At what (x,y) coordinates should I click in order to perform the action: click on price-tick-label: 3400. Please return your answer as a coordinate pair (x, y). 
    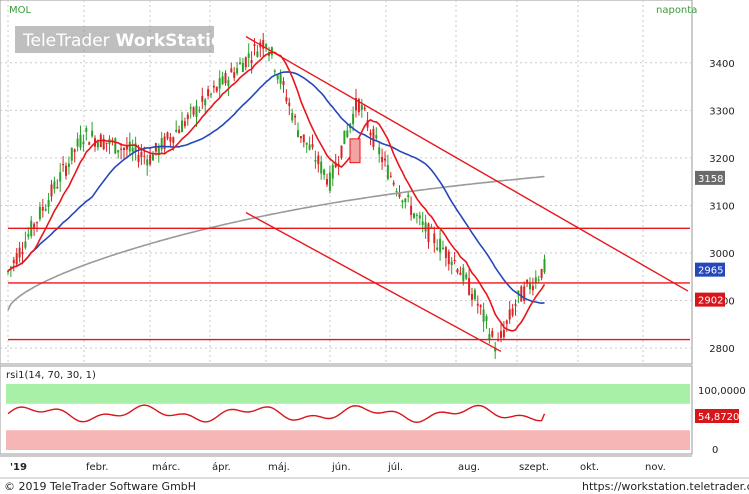
    Looking at the image, I should click on (721, 64).